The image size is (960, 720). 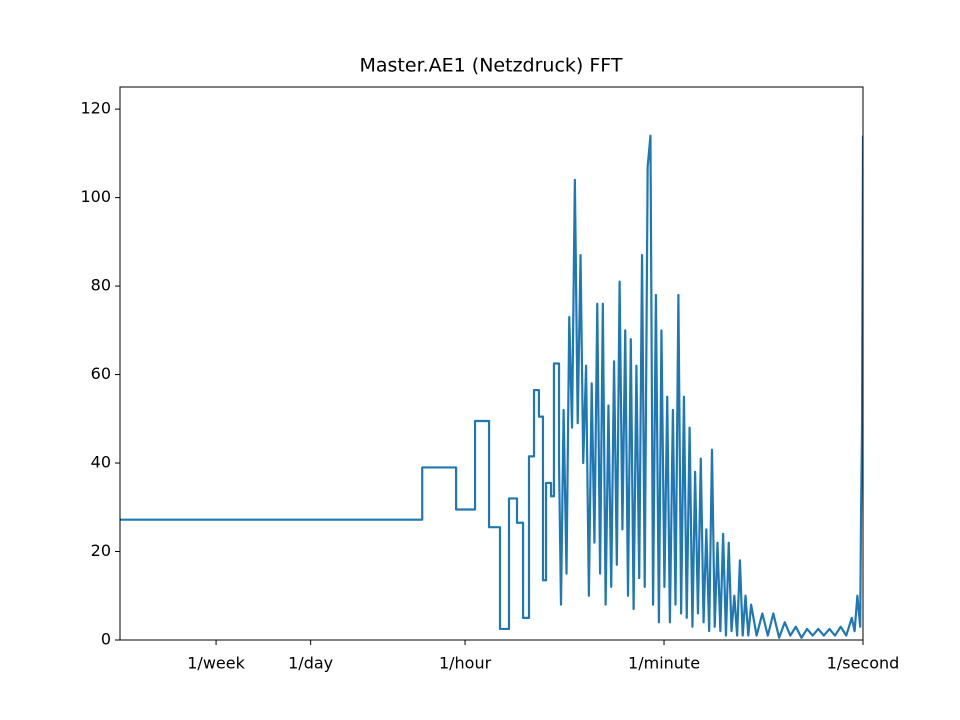 I want to click on y-tick-label: 120, so click(x=95, y=108).